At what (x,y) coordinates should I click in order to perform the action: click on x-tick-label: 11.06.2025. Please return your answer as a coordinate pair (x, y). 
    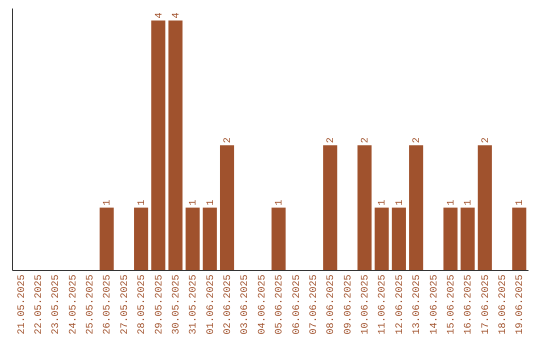
    Looking at the image, I should click on (383, 304).